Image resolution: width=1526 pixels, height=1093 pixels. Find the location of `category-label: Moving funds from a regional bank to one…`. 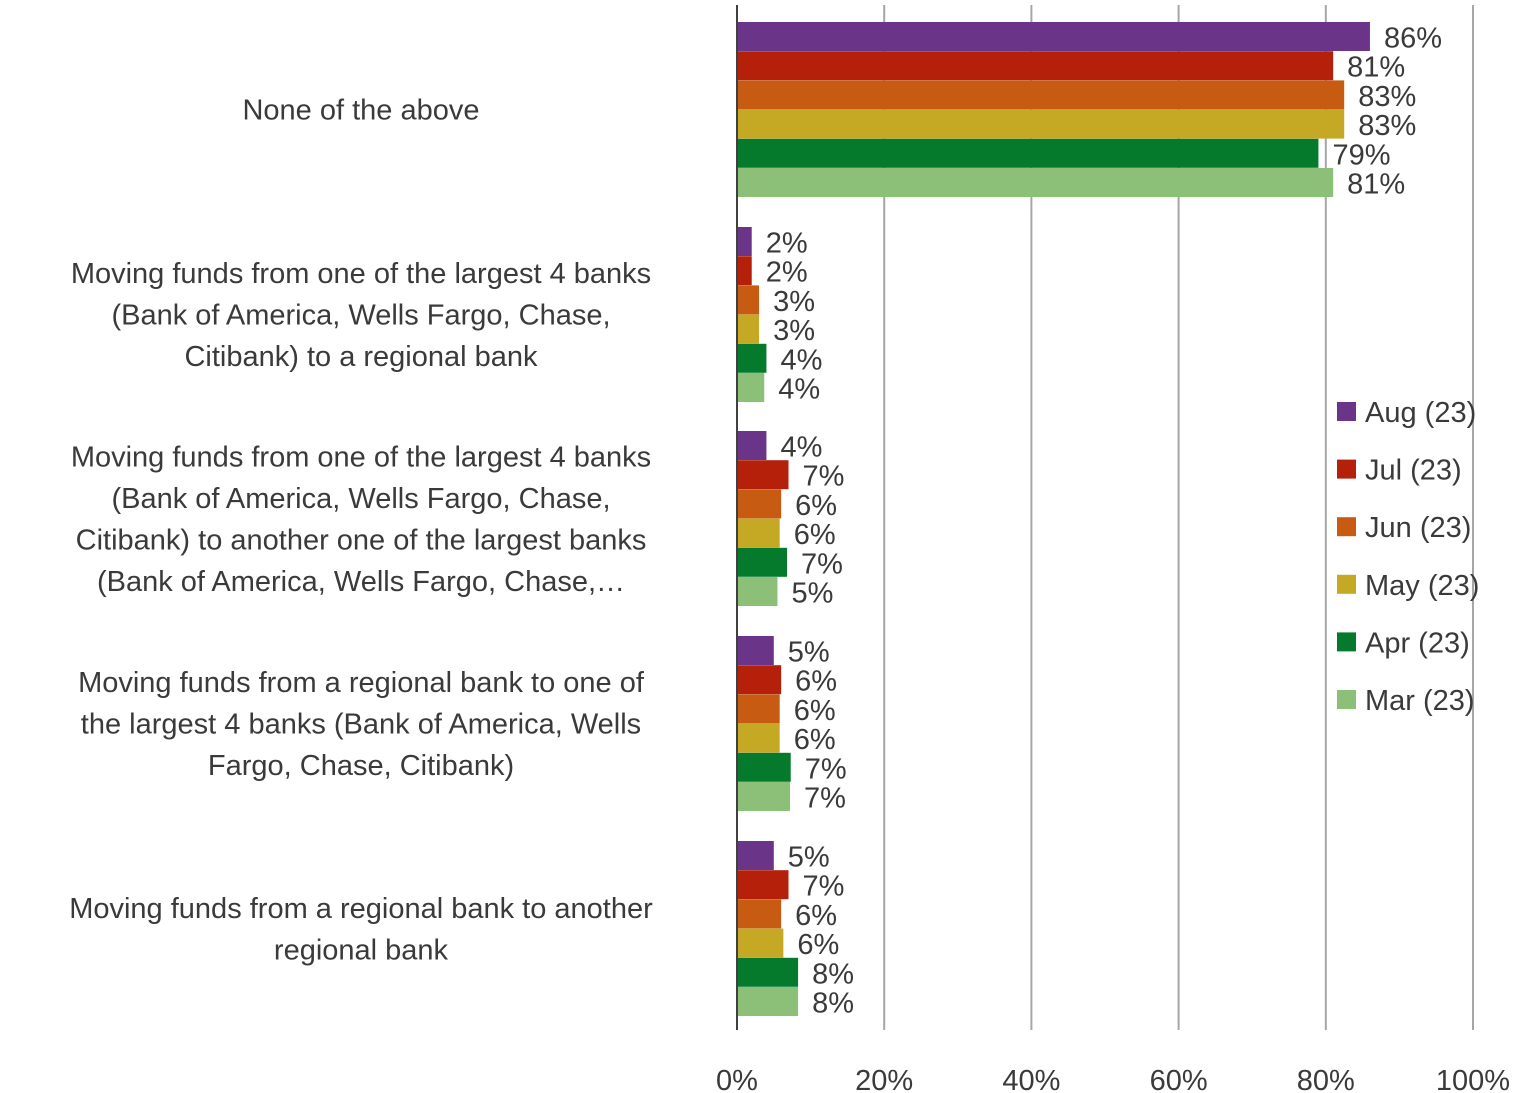

category-label: Moving funds from a regional bank to one… is located at coordinates (361, 683).